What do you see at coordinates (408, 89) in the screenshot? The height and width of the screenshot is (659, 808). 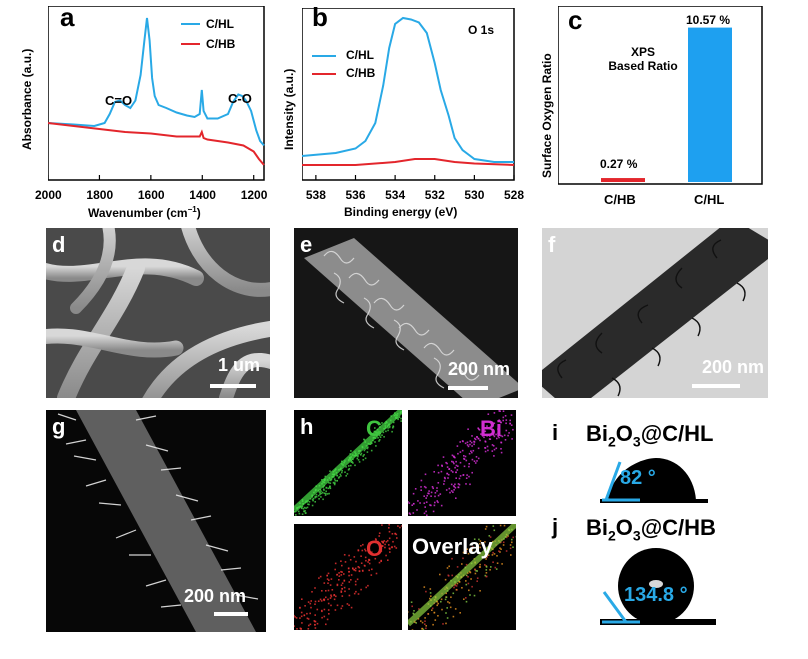 I see `series-line-b-c-hl` at bounding box center [408, 89].